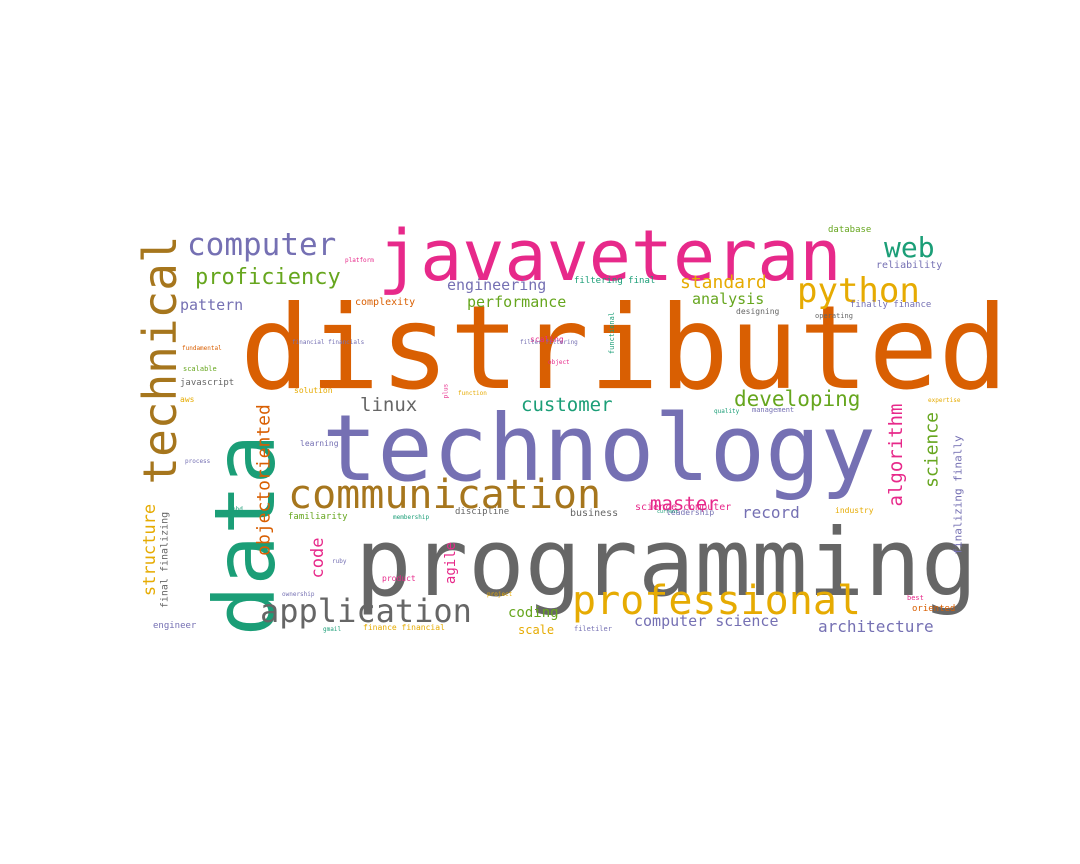 This screenshot has height=864, width=1080. I want to click on cloud-word-engineer: engineer, so click(175, 626).